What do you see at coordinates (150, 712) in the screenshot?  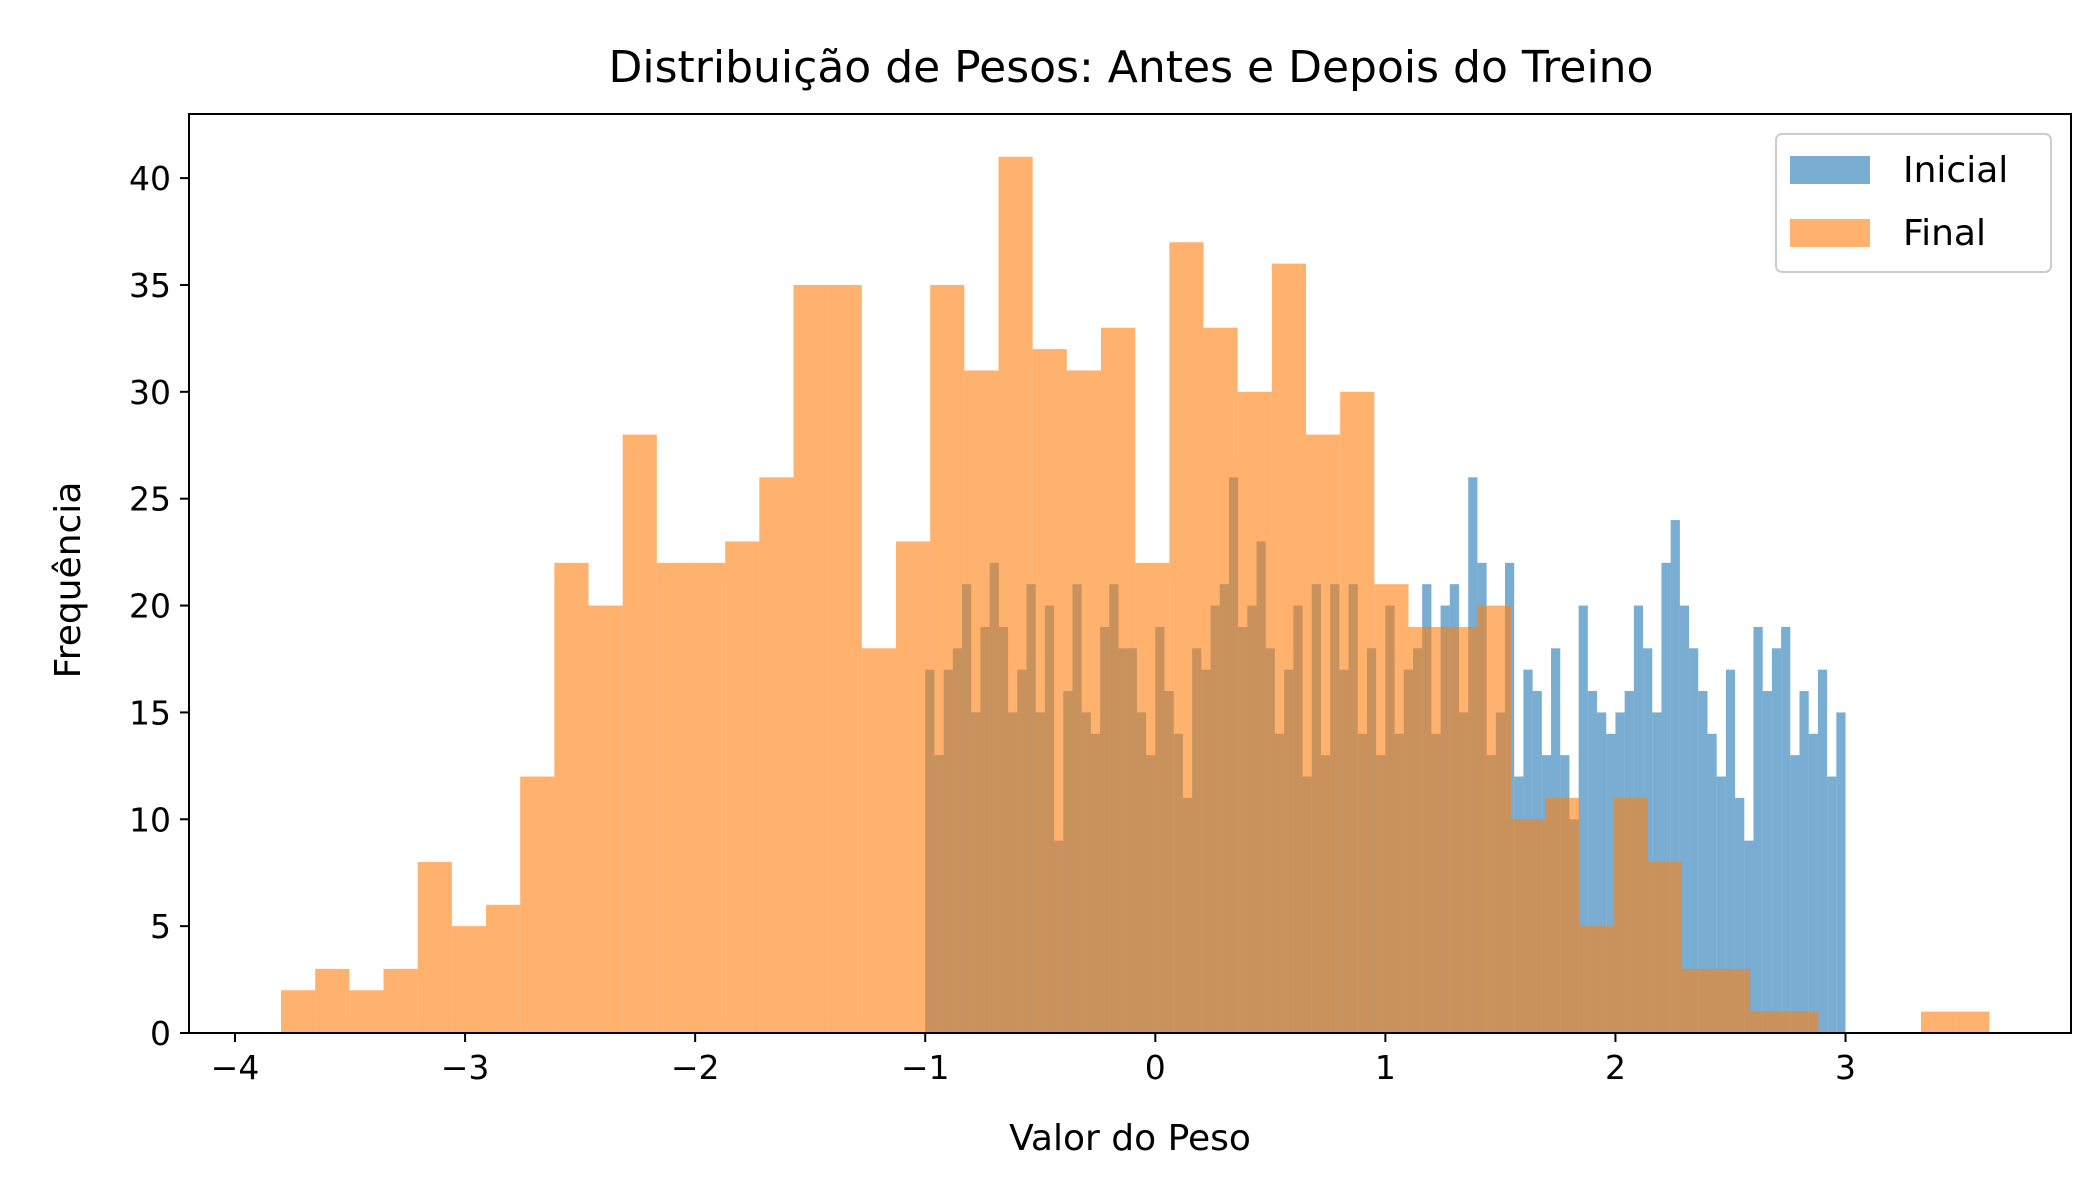 I see `y-tick-label: 15` at bounding box center [150, 712].